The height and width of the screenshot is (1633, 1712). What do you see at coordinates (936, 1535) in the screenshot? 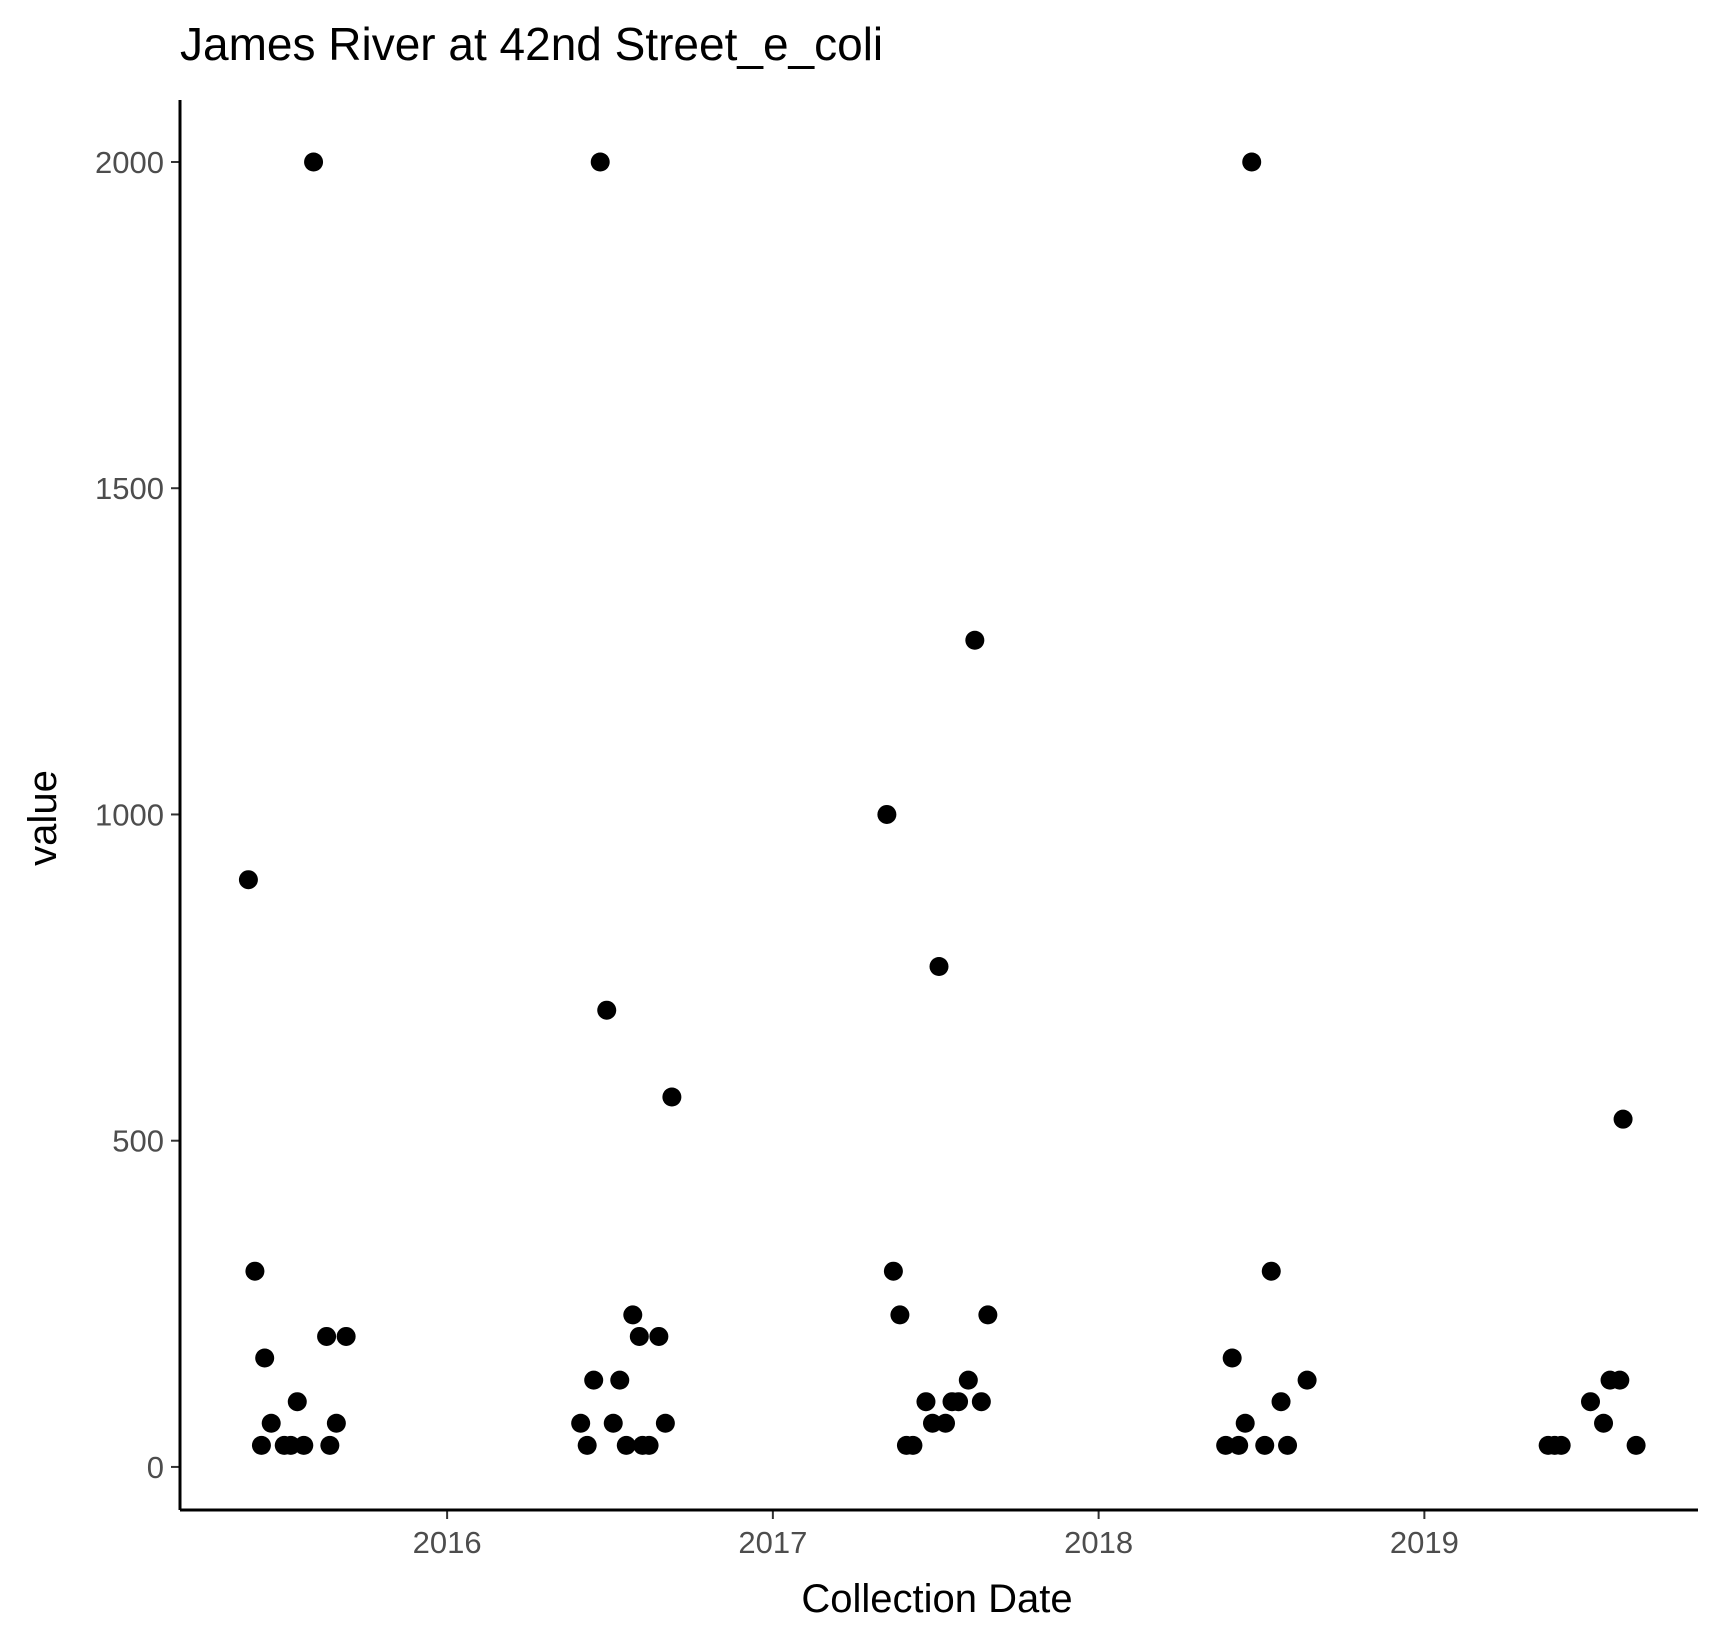
I see `x-axis-ticks: 2016 2017 2018 2019` at bounding box center [936, 1535].